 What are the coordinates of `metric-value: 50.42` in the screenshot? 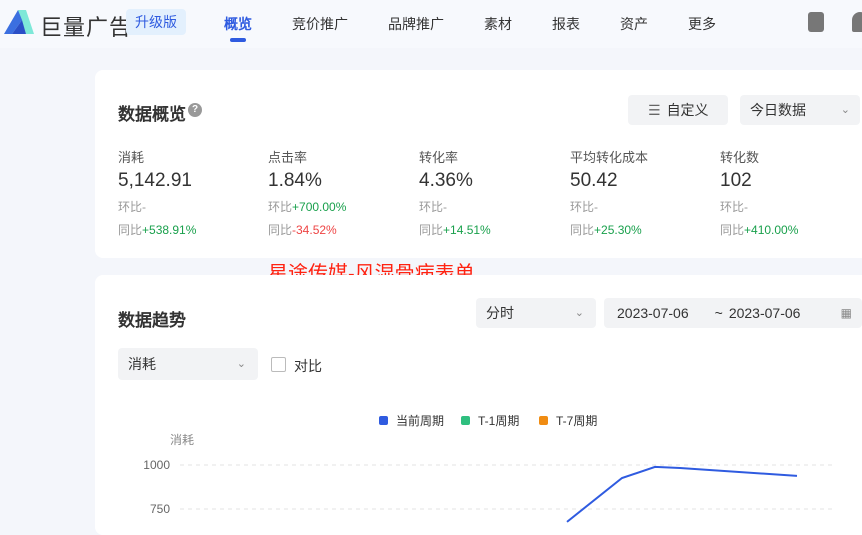 It's located at (594, 180).